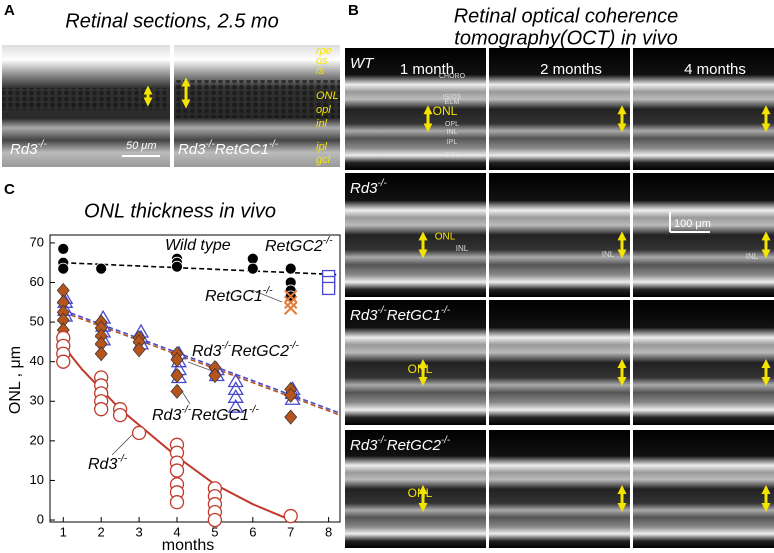  I want to click on y-tick-label: 10, so click(37, 479).